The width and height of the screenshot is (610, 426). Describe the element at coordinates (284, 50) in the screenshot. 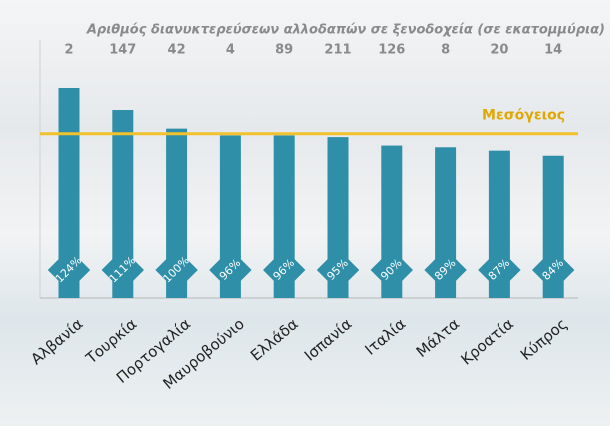

I see `stays-value: 89` at that location.